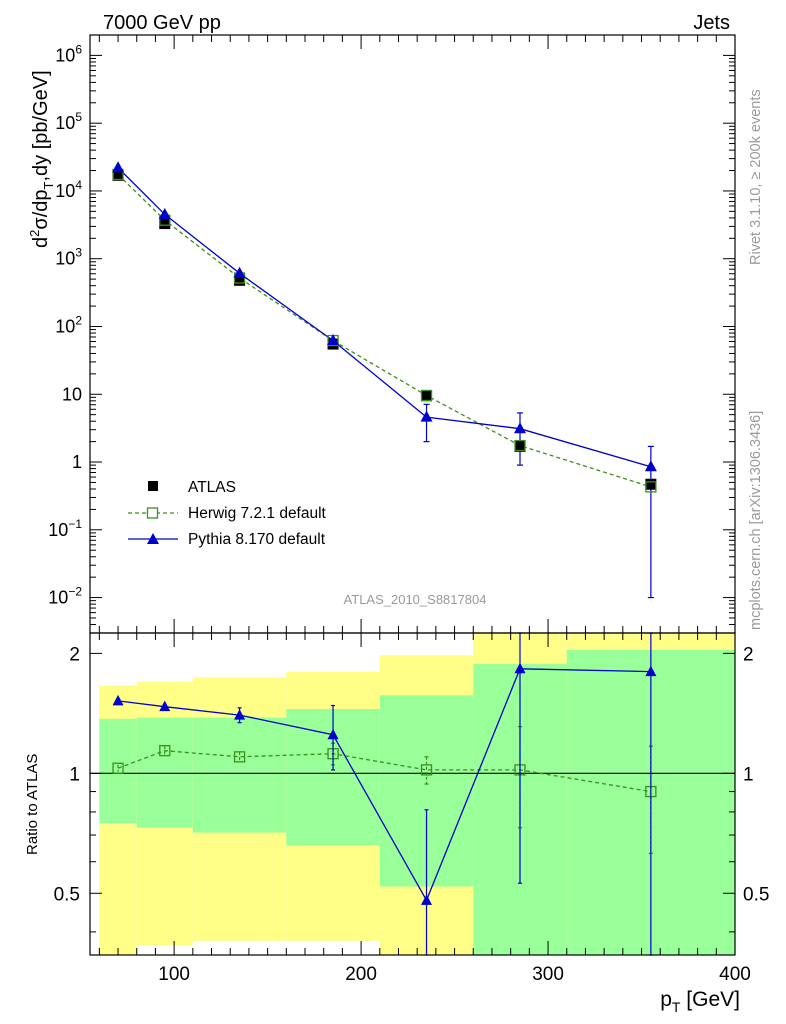  Describe the element at coordinates (65, 528) in the screenshot. I see `main-ytick-label: 10⁻¹` at that location.